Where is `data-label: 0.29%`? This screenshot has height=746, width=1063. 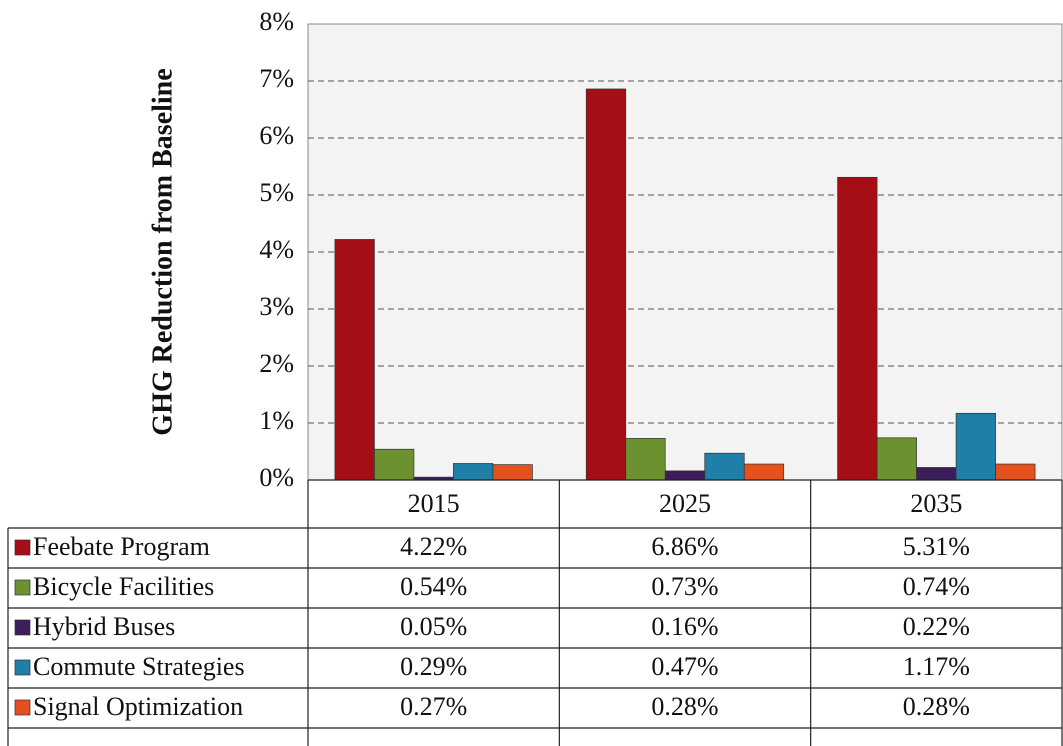 data-label: 0.29% is located at coordinates (433, 666).